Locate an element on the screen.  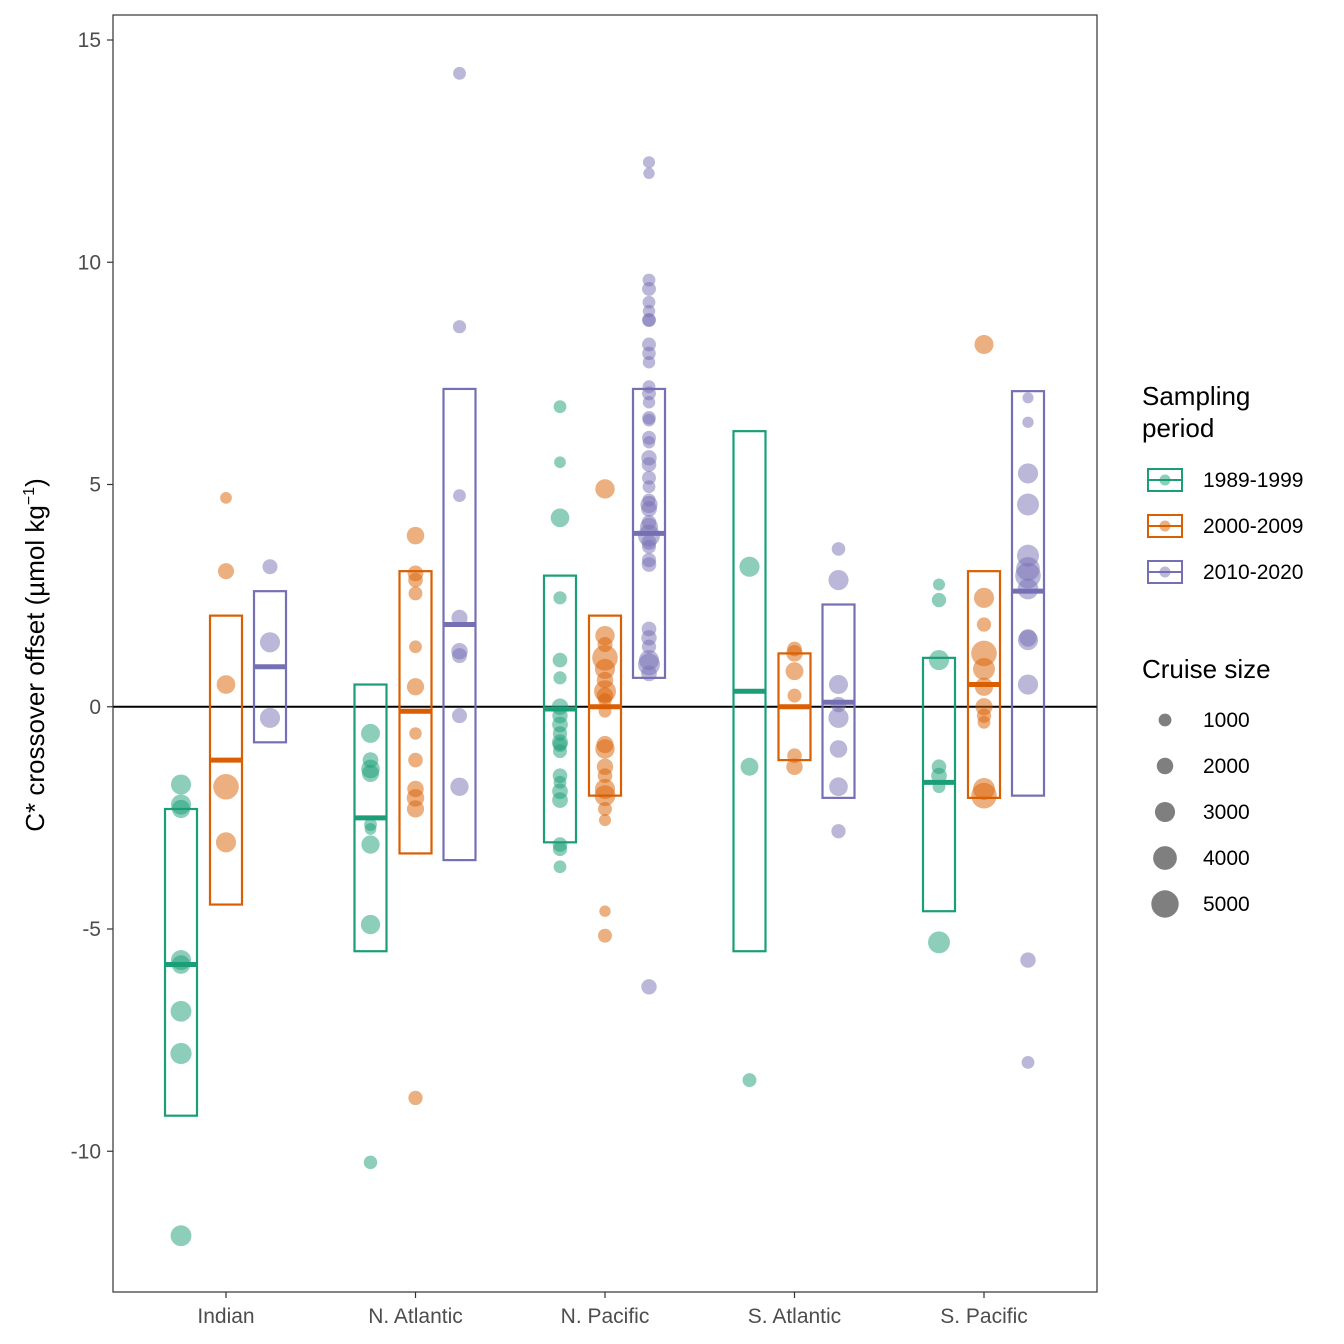
y-axis-title-superscript: −1 is located at coordinates (29, 496).